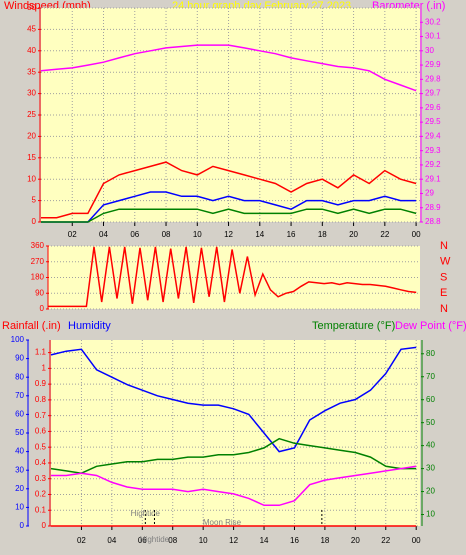 The height and width of the screenshot is (555, 466). What do you see at coordinates (433, 93) in the screenshot?
I see `y-tick-label: 29.7` at bounding box center [433, 93].